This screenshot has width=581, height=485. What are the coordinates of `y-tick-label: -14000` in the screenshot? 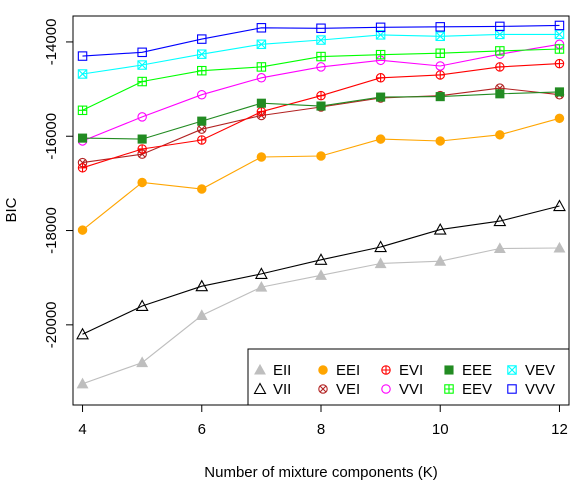 It's located at (51, 42).